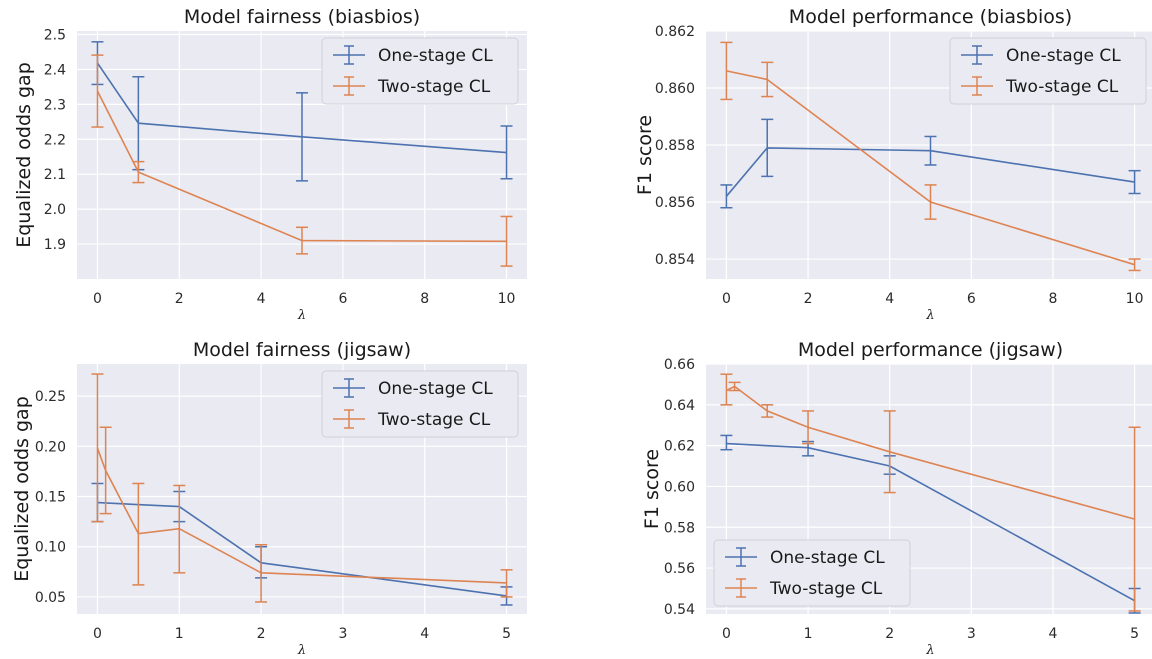 The image size is (1152, 659). Describe the element at coordinates (55, 70) in the screenshot. I see `y-tick-label: 2.4` at that location.